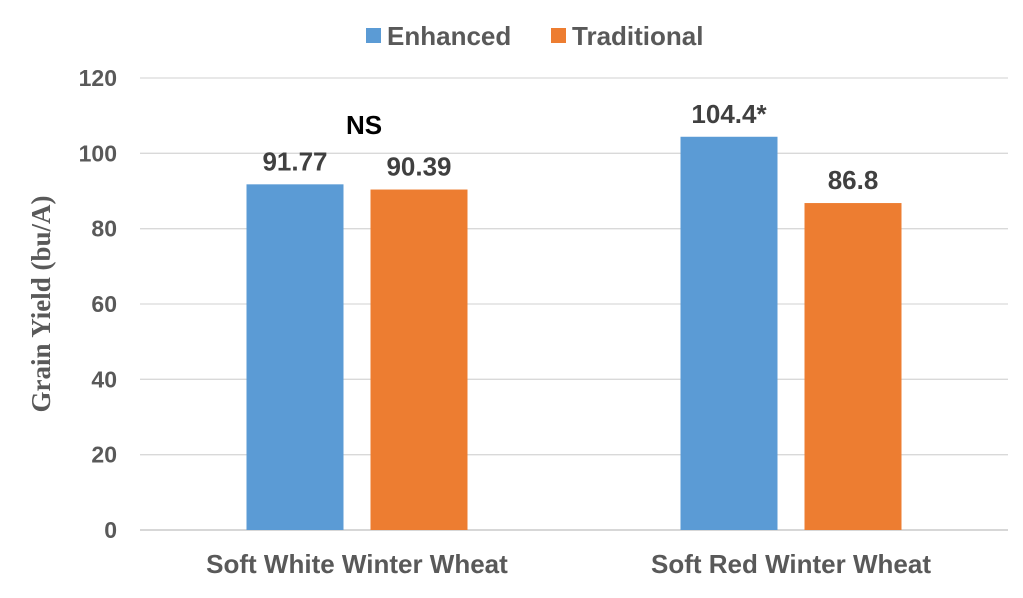 This screenshot has height=598, width=1023. What do you see at coordinates (729, 114) in the screenshot?
I see `data-label: 104.4*` at bounding box center [729, 114].